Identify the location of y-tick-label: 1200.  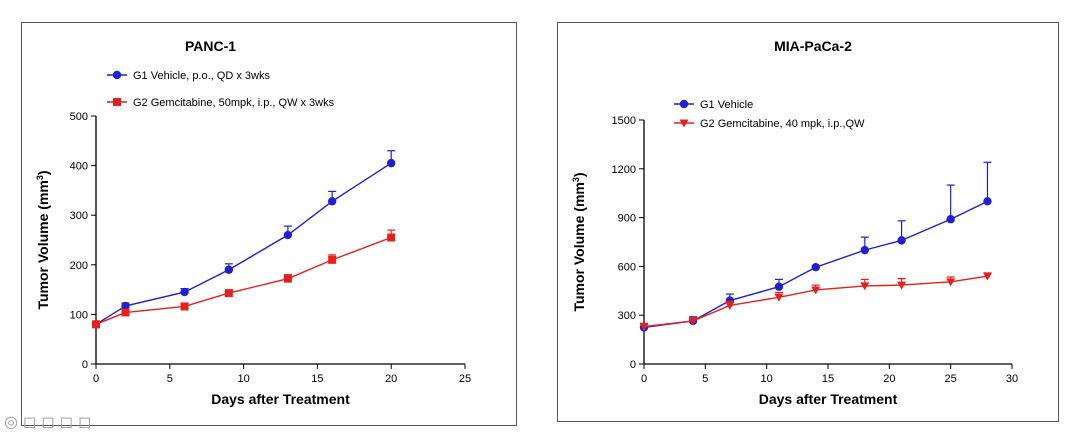
(624, 170).